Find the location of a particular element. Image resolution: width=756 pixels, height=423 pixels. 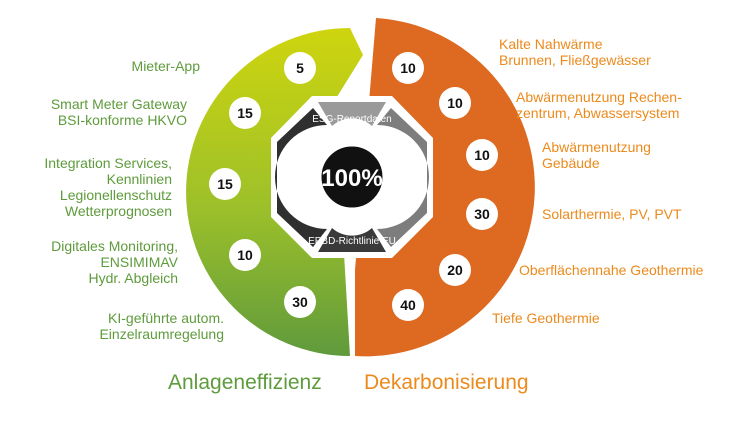

center-left-label-line-2: Einspar-Tonnagen is located at coordinates (303, 176).